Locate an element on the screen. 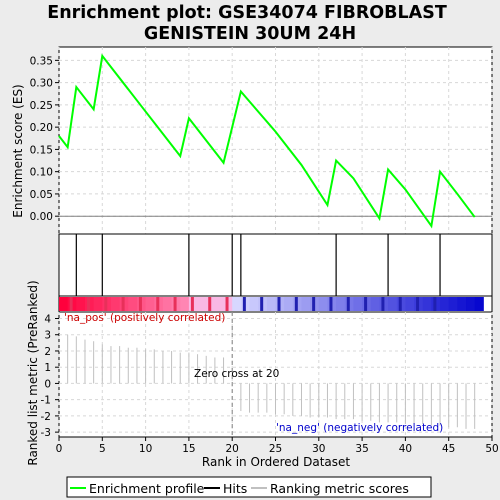 The width and height of the screenshot is (500, 500). na-pos-label: 'na_pos' (positively correlated) is located at coordinates (144, 318).